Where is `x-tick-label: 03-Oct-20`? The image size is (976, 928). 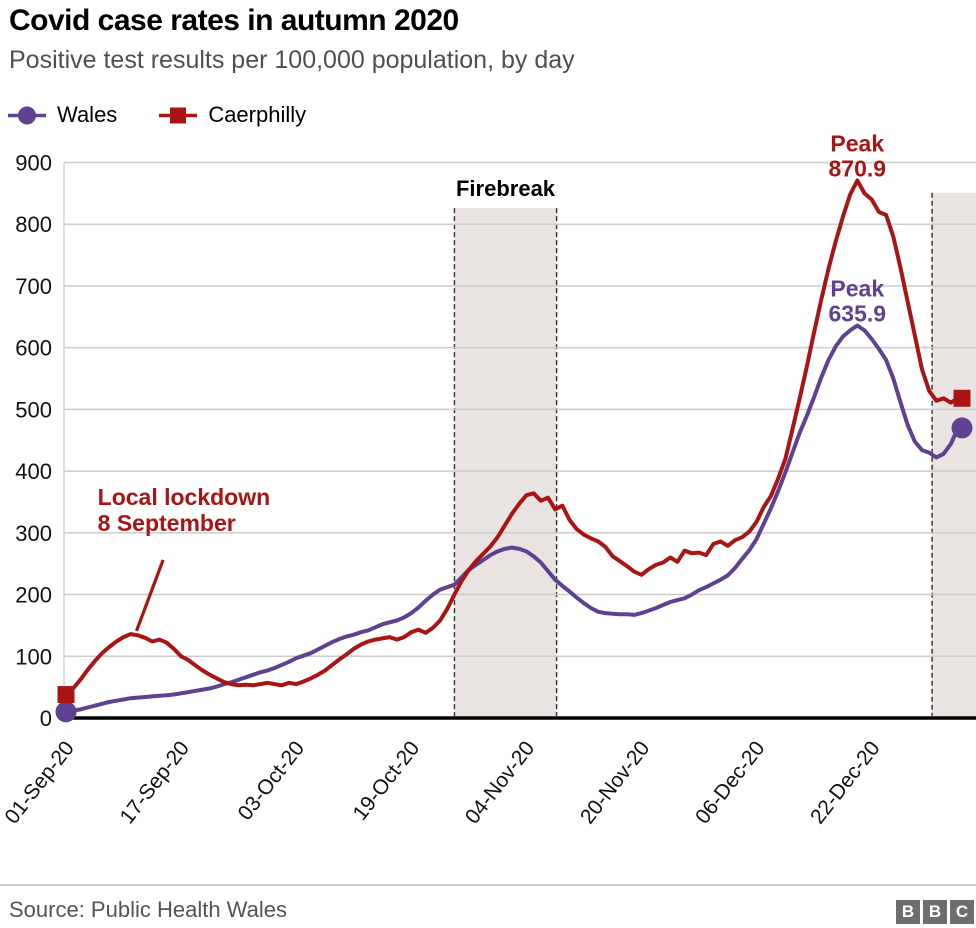 x-tick-label: 03-Oct-20 is located at coordinates (272, 781).